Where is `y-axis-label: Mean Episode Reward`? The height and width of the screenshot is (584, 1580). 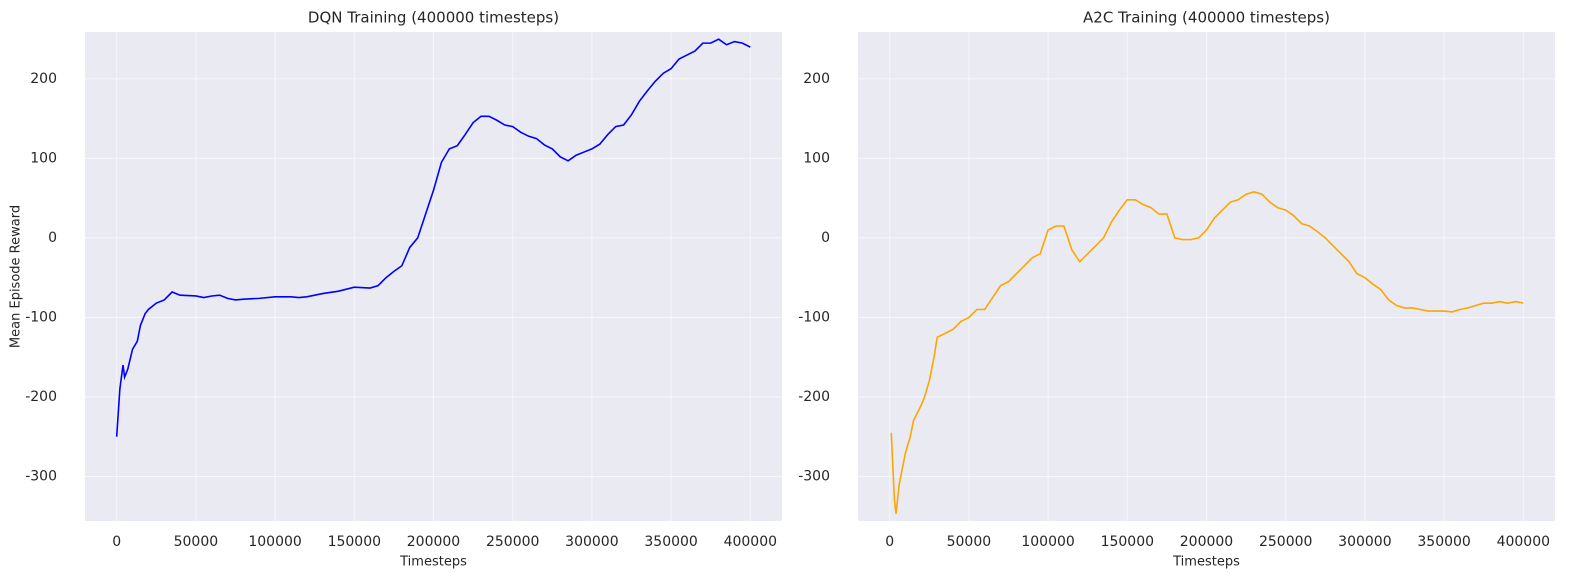 y-axis-label: Mean Episode Reward is located at coordinates (16, 276).